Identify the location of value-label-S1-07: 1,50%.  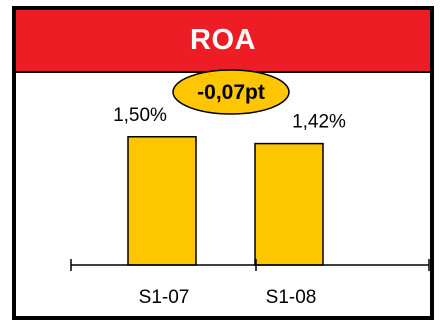
(140, 115).